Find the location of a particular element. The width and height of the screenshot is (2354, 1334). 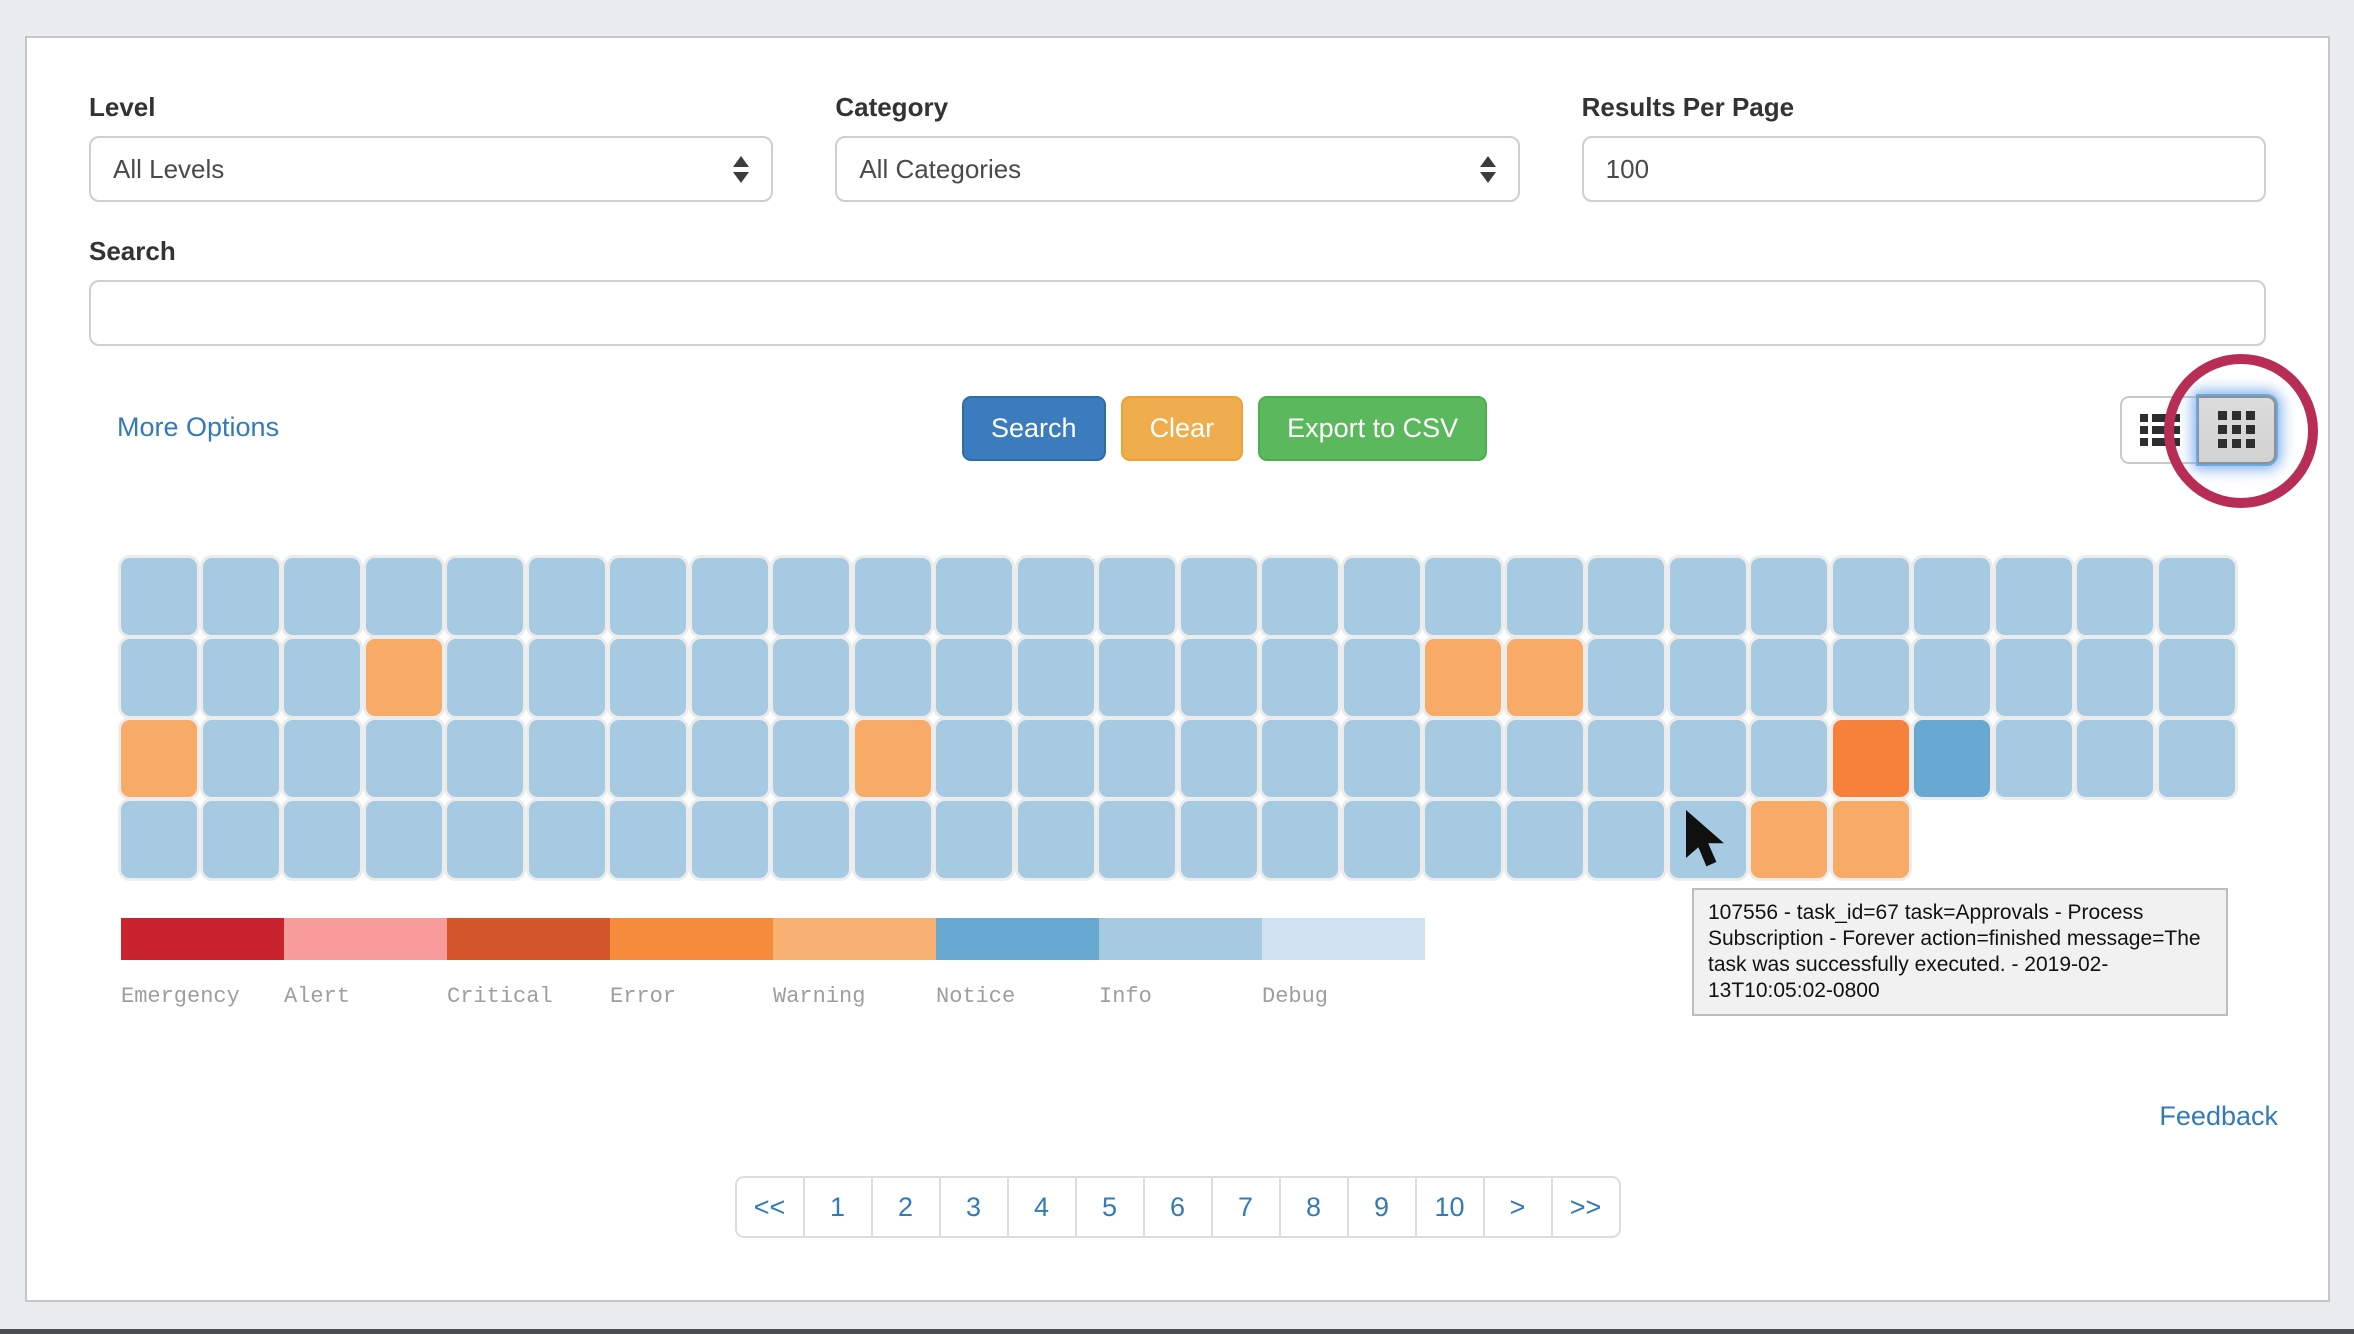

results-per-page-input is located at coordinates (1923, 169).